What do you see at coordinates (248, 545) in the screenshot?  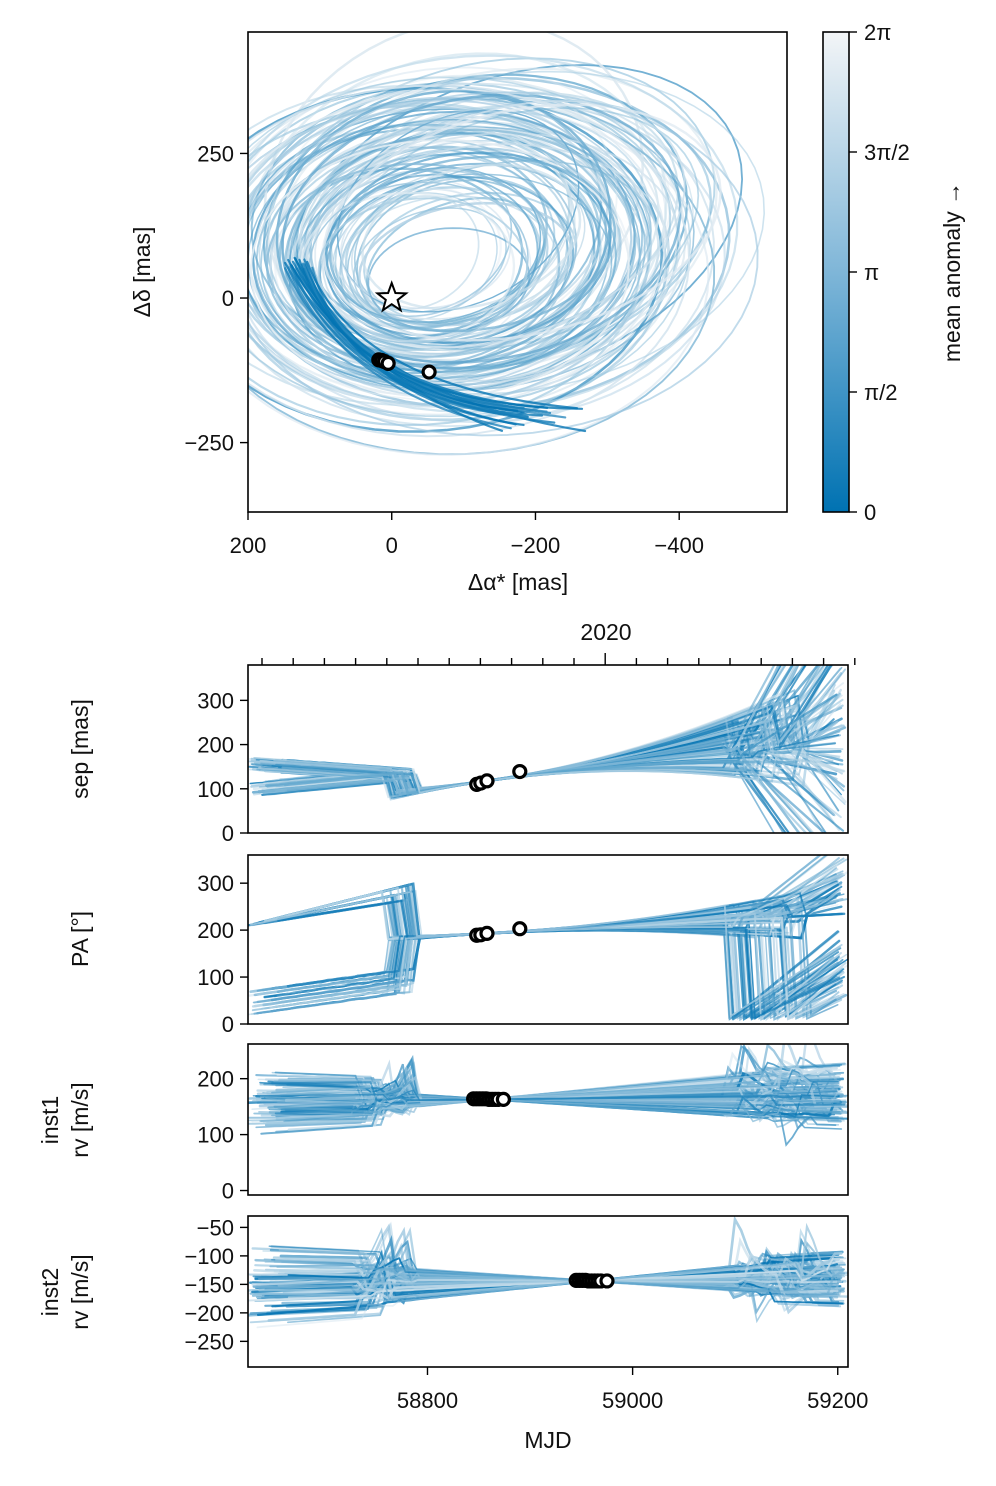 I see `sky-x-tick-label: 200` at bounding box center [248, 545].